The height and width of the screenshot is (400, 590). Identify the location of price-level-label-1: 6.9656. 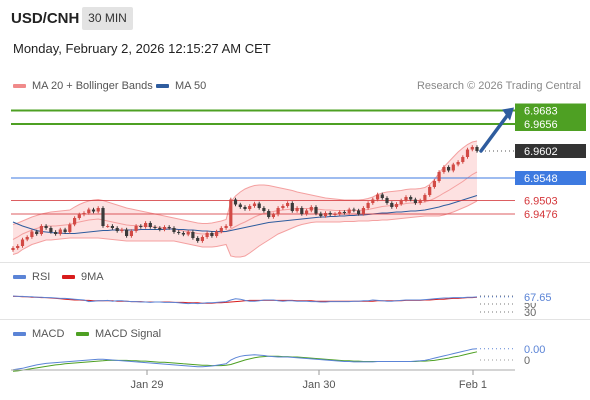
(541, 125).